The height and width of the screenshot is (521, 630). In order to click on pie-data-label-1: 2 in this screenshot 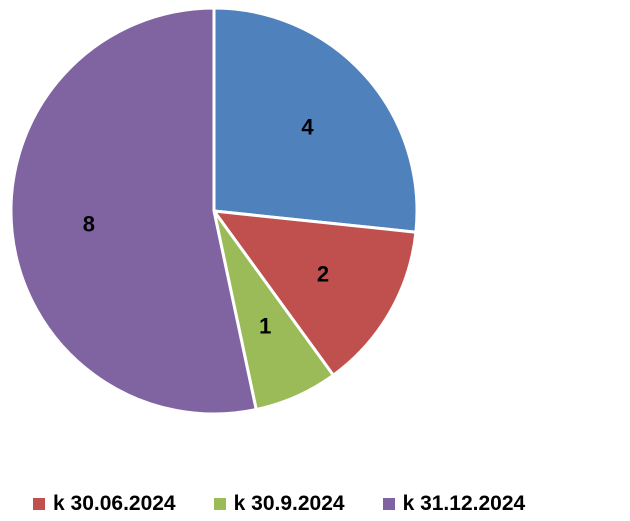, I will do `click(323, 273)`.